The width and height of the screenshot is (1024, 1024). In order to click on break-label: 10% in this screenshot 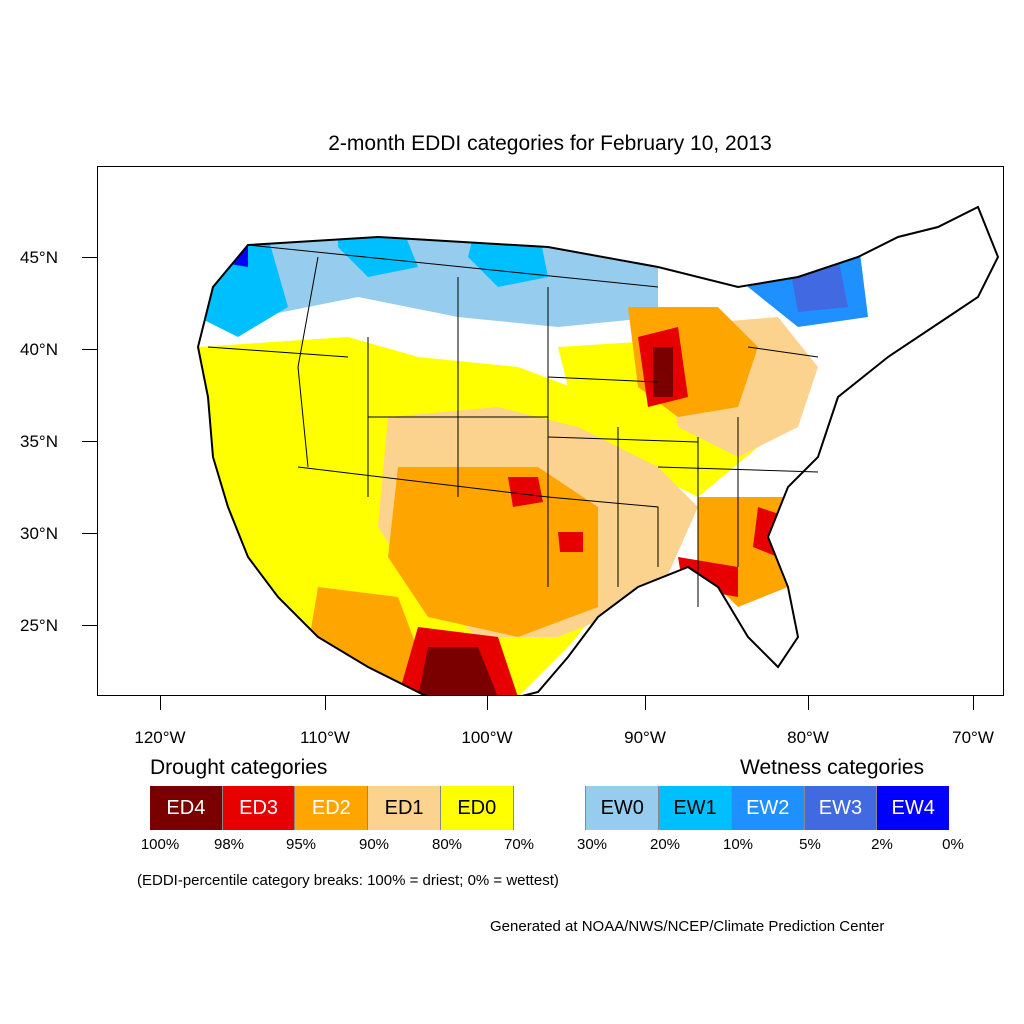, I will do `click(738, 844)`.